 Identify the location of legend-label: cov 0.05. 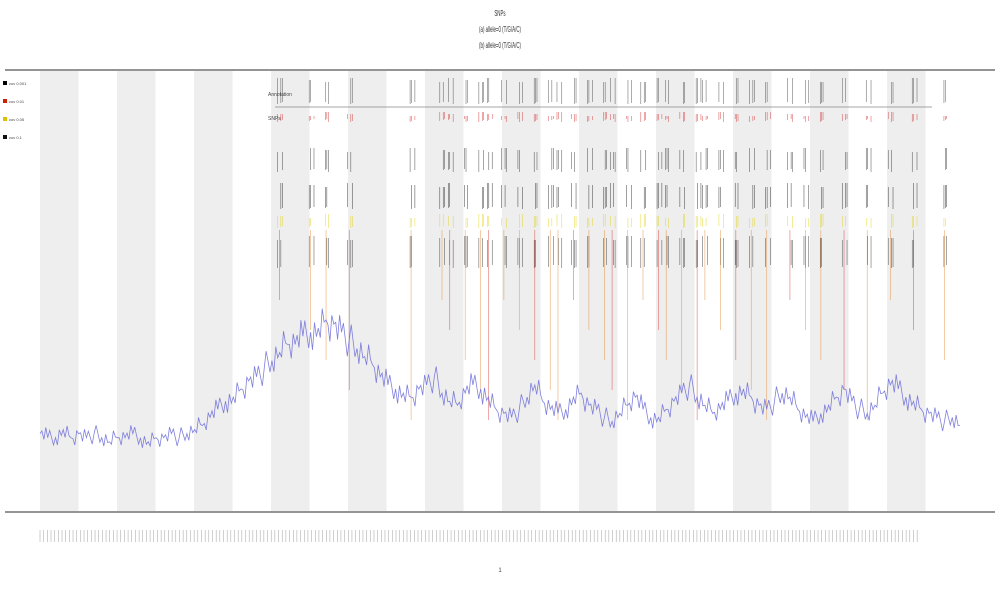
(17, 119).